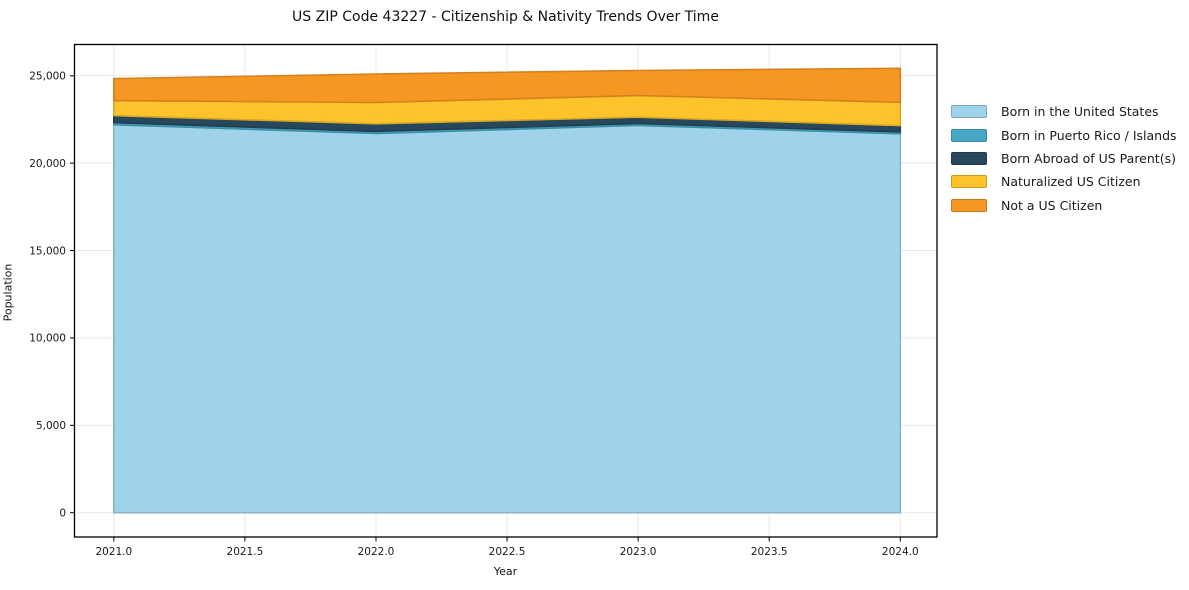 The width and height of the screenshot is (1189, 590). What do you see at coordinates (47, 251) in the screenshot?
I see `y-tick-label: 15,000` at bounding box center [47, 251].